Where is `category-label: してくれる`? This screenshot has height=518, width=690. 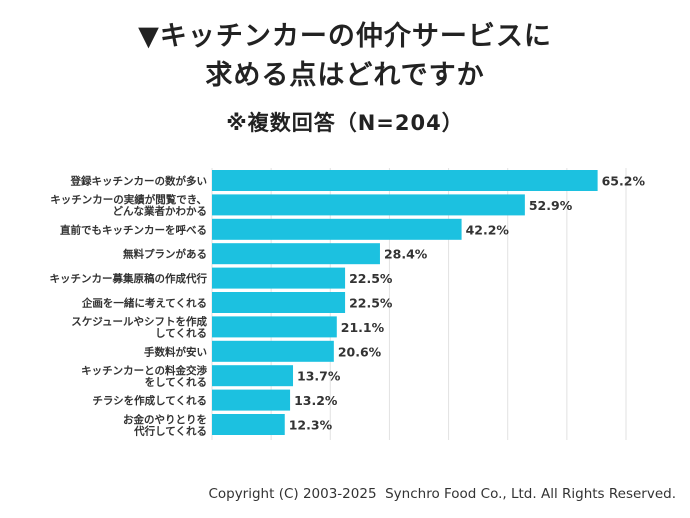 category-label: してくれる is located at coordinates (181, 334).